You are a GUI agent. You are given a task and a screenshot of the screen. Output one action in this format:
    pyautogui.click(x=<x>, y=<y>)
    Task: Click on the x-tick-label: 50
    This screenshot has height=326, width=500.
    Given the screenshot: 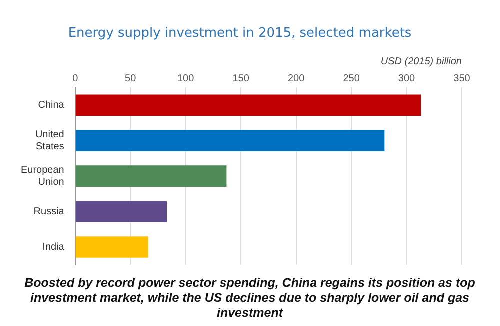 What is the action you would take?
    pyautogui.click(x=131, y=78)
    